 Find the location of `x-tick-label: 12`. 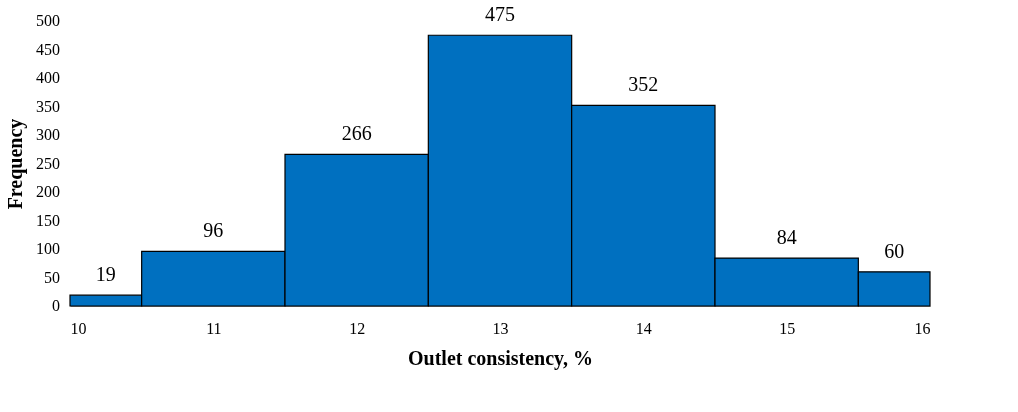

x-tick-label: 12 is located at coordinates (357, 328).